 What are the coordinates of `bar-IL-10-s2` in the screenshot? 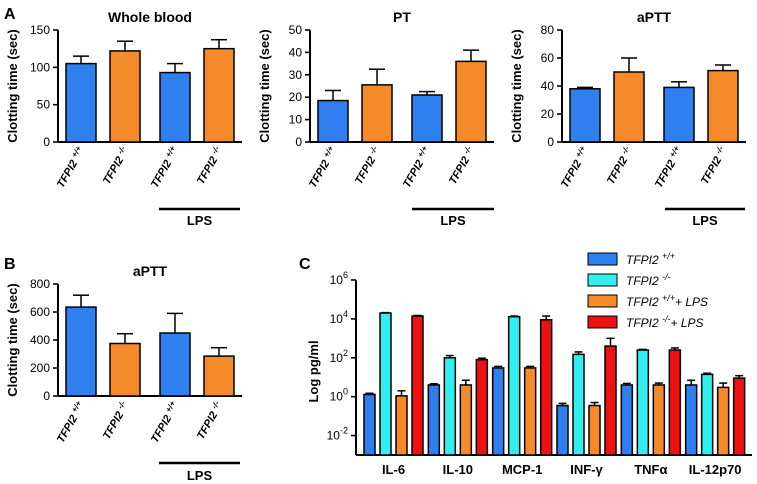 It's located at (450, 406).